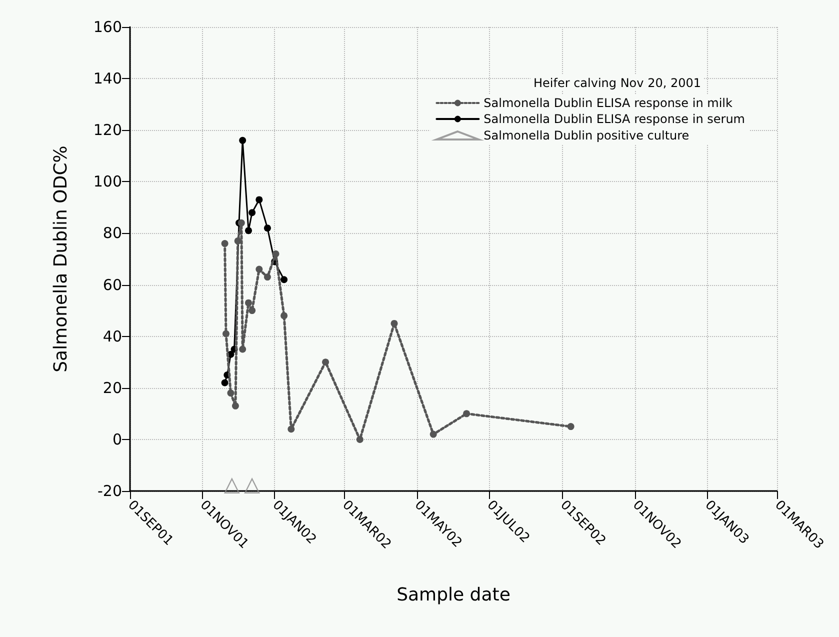 The width and height of the screenshot is (839, 637). I want to click on y-tick-label: 20, so click(112, 387).